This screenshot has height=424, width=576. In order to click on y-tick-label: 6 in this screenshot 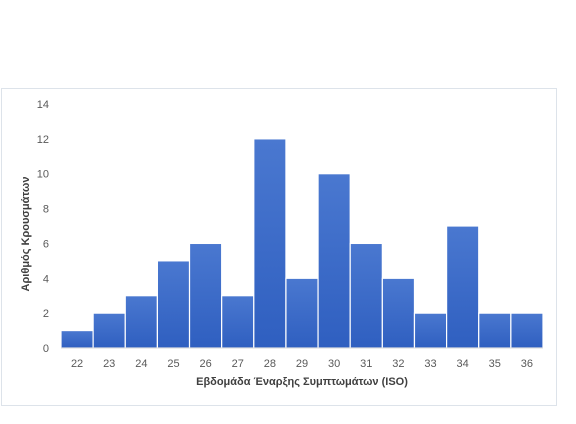, I will do `click(46, 244)`.